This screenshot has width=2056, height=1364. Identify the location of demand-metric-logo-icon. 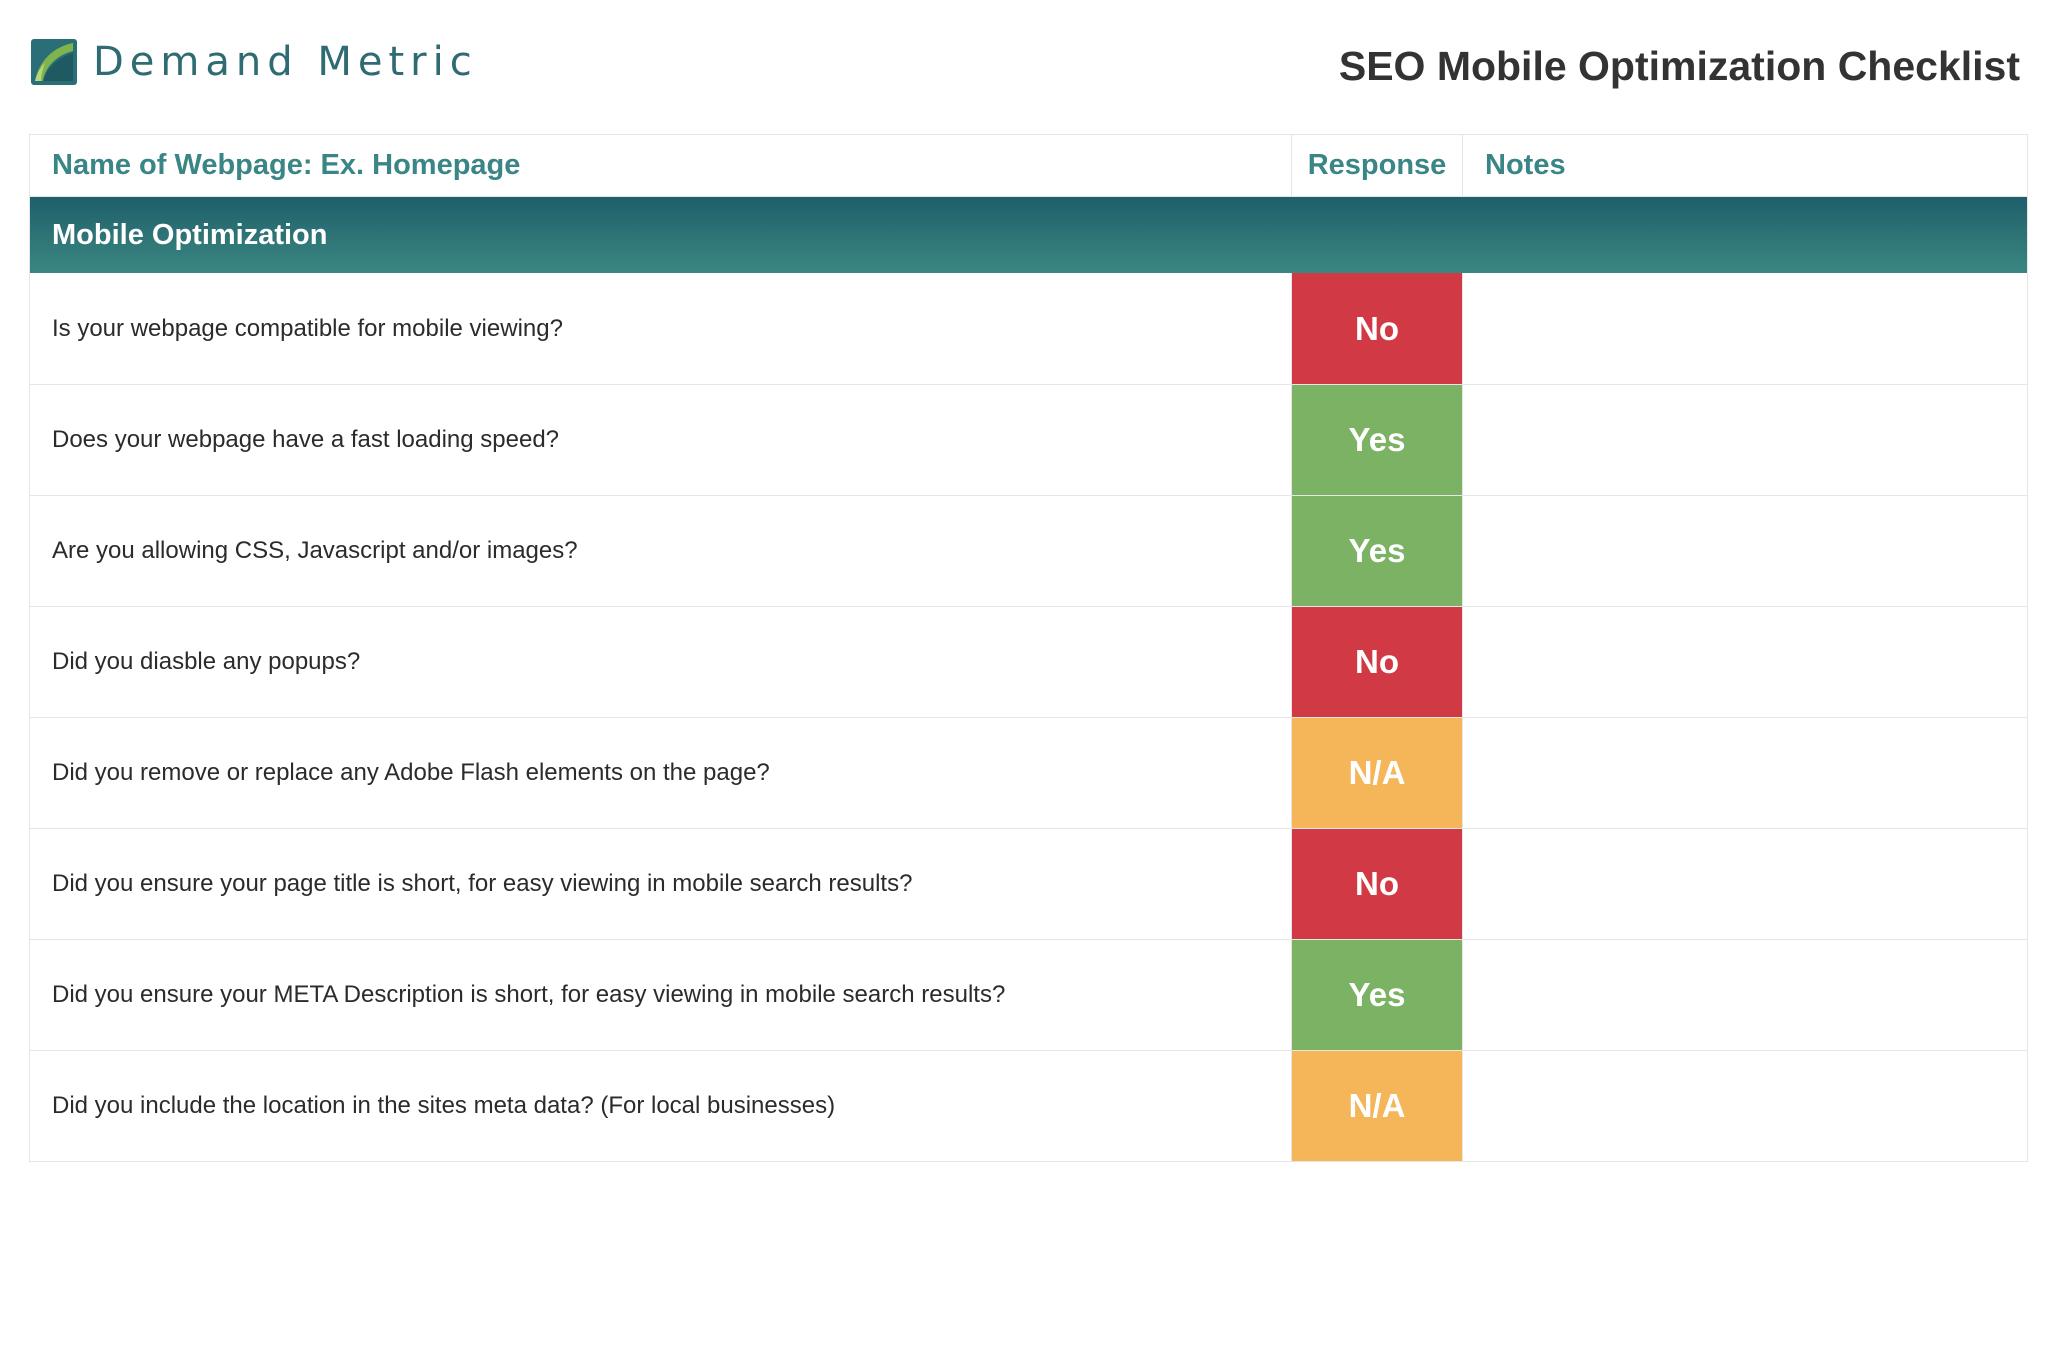
(54, 62).